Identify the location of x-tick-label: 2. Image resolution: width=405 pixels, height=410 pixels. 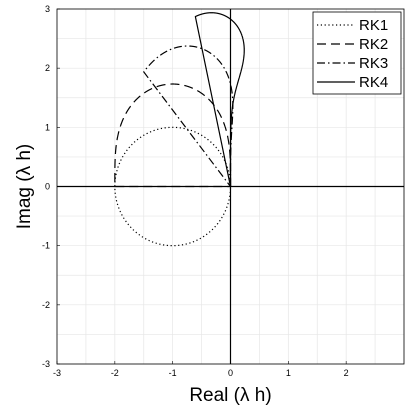
(346, 373).